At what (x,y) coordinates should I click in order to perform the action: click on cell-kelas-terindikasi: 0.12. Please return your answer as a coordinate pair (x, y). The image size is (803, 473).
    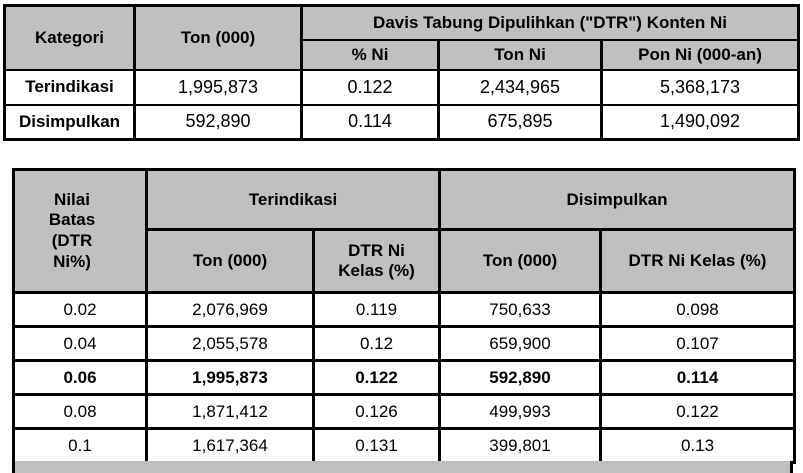
    Looking at the image, I should click on (376, 343).